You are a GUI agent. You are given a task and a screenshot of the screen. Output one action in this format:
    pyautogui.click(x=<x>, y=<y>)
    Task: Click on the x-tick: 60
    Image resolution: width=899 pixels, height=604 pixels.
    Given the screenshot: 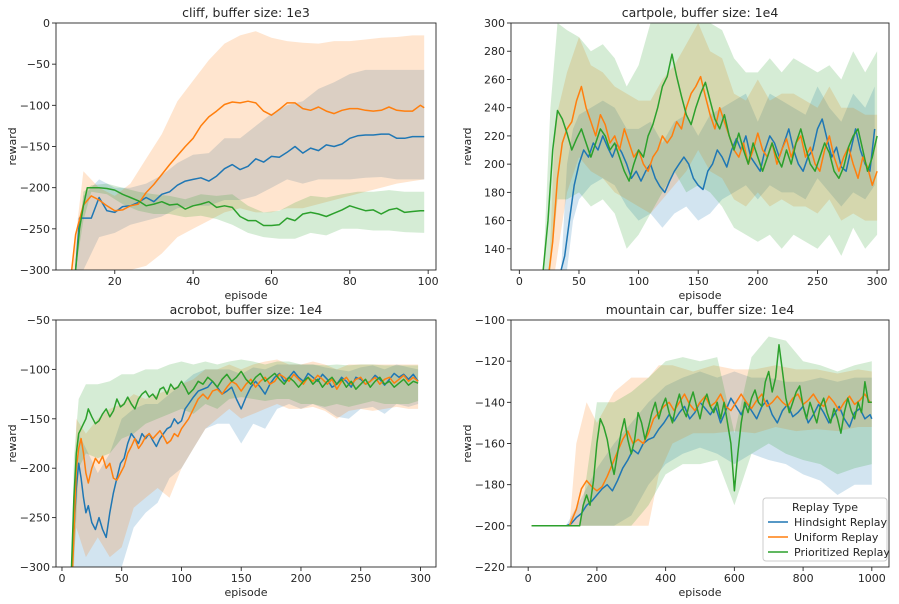 What is the action you would take?
    pyautogui.click(x=271, y=279)
    